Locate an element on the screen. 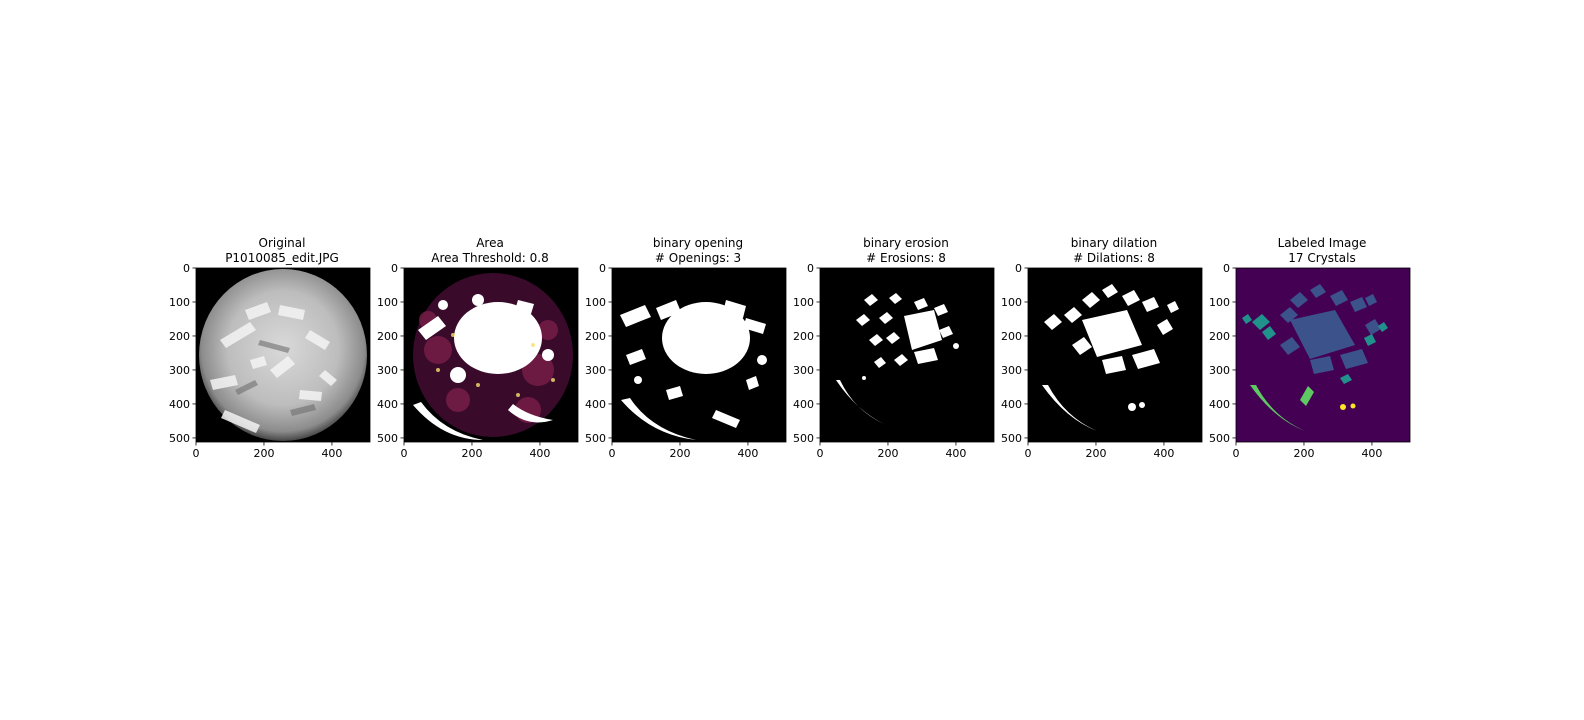 Image resolution: width=1584 pixels, height=720 pixels. panel-area: Area Area Threshold: 0.8 is located at coordinates (490, 360).